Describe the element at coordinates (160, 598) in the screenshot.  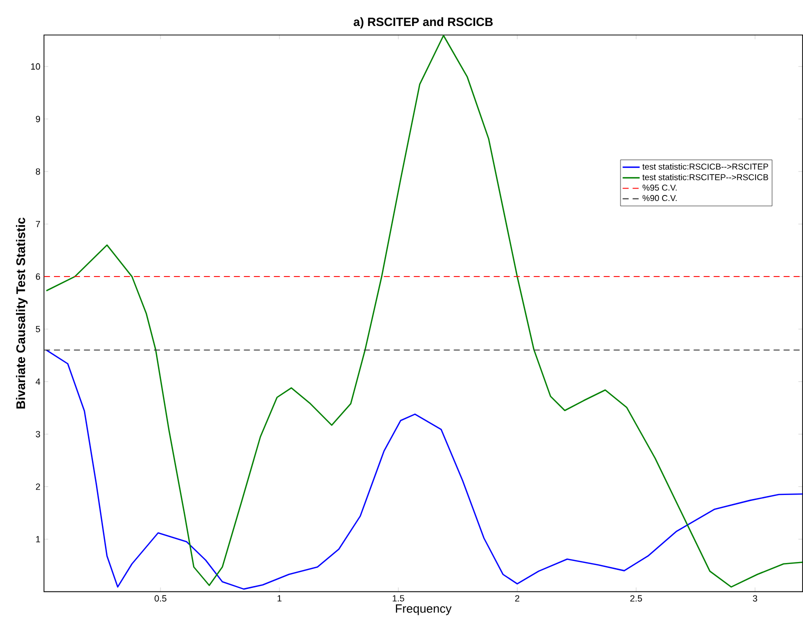
I see `x-tick-label: 0.5` at that location.